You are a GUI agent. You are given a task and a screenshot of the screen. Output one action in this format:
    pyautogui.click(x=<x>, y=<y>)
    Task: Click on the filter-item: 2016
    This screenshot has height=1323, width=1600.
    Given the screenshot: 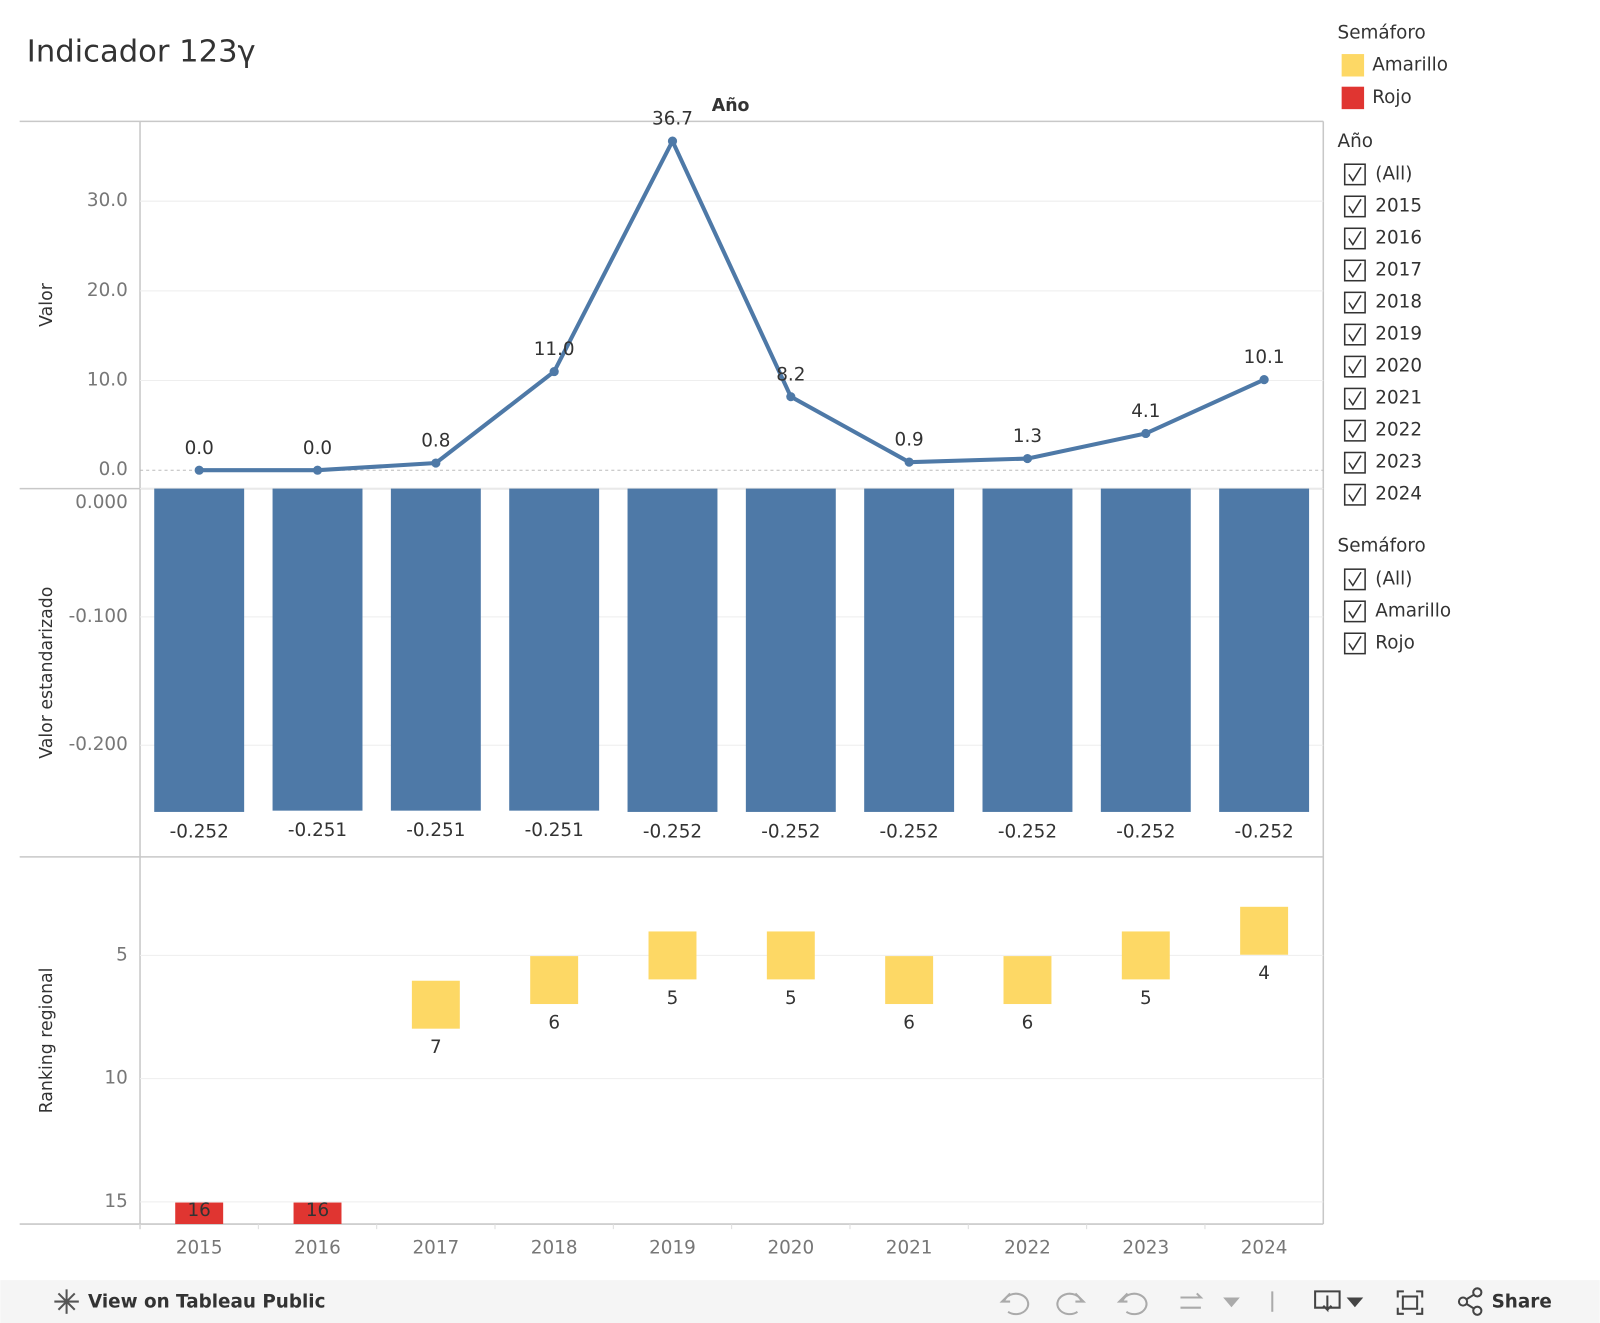 What is the action you would take?
    pyautogui.click(x=1398, y=237)
    